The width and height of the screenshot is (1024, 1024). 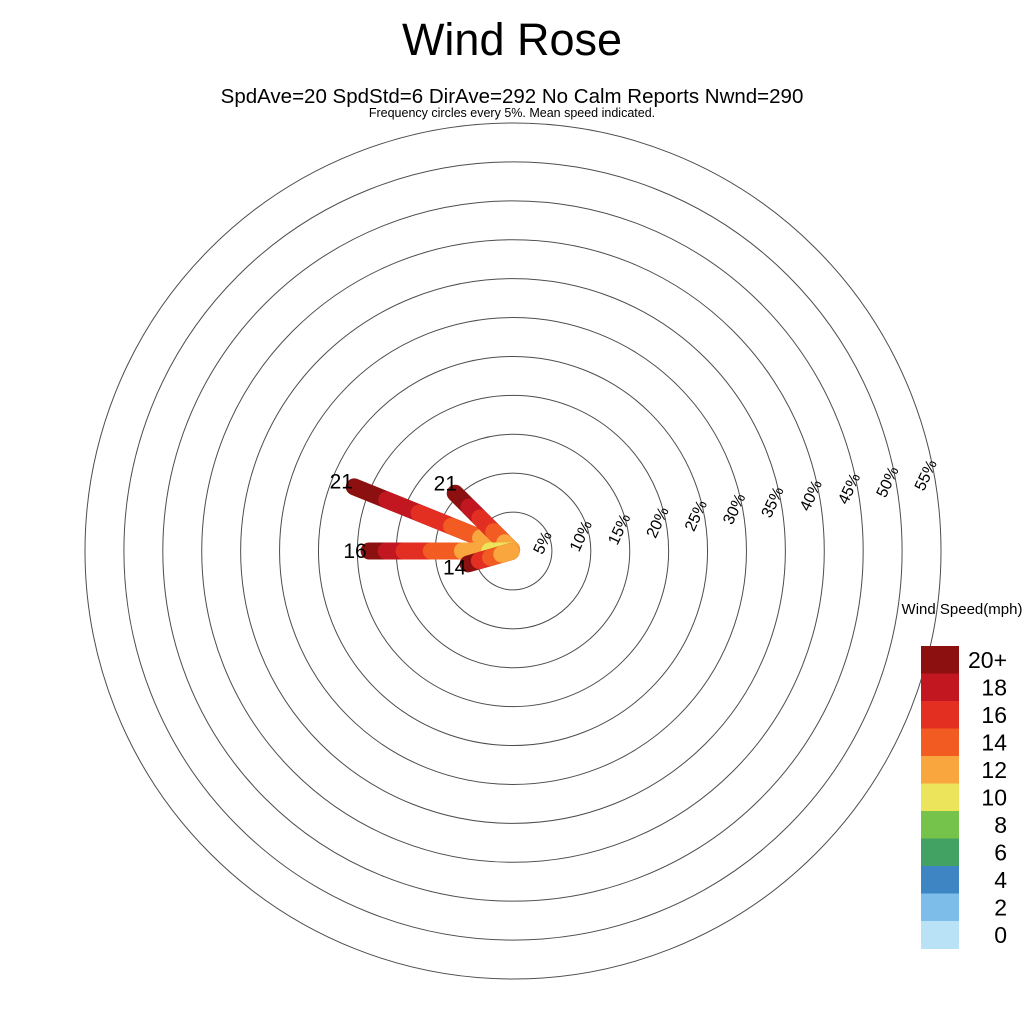 What do you see at coordinates (619, 529) in the screenshot?
I see `radial-tick-label: 15%` at bounding box center [619, 529].